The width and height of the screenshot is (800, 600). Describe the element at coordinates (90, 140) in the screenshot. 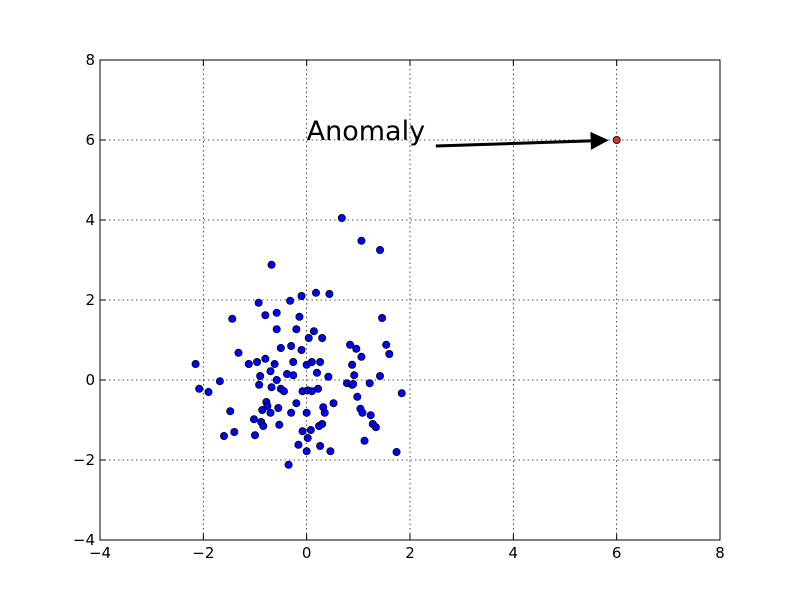

I see `y-tick-label: 6` at that location.